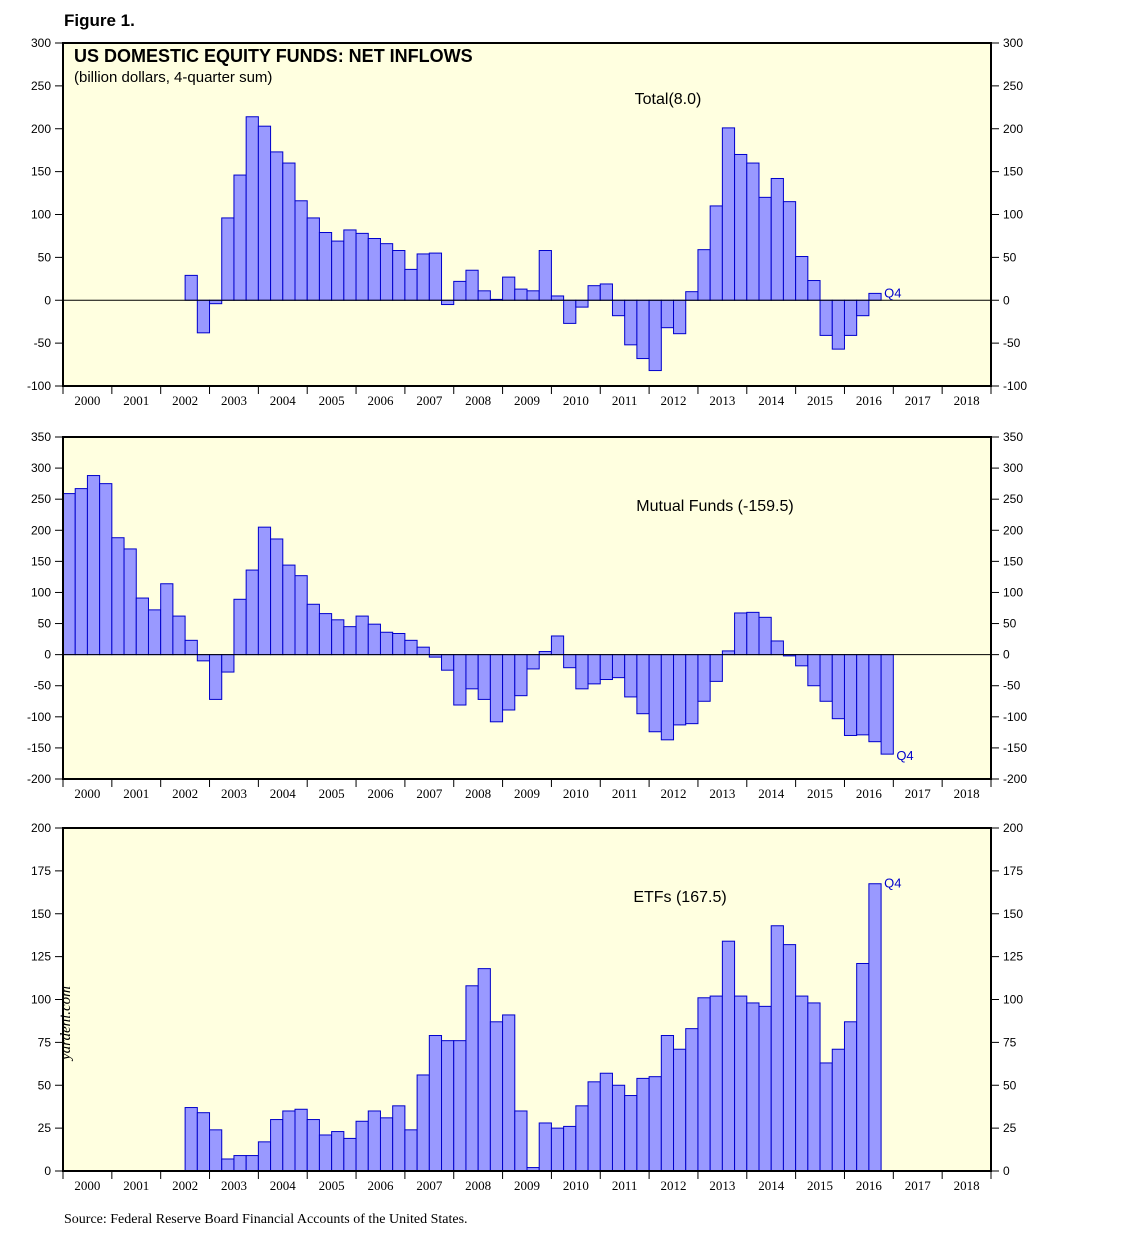 This screenshot has height=1249, width=1138. I want to click on x-tick-label: 2012, so click(674, 1185).